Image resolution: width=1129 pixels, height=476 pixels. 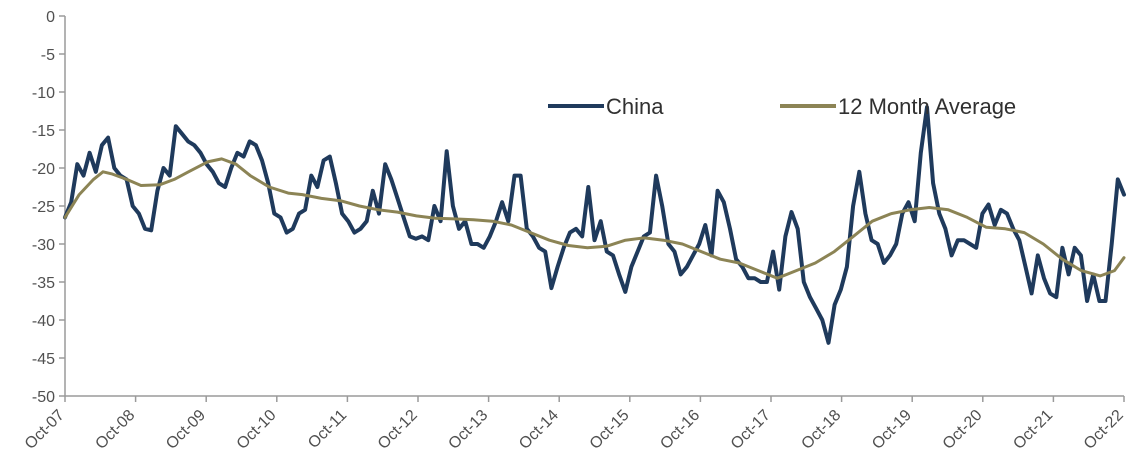 What do you see at coordinates (48, 55) in the screenshot?
I see `y-tick-label: -5` at bounding box center [48, 55].